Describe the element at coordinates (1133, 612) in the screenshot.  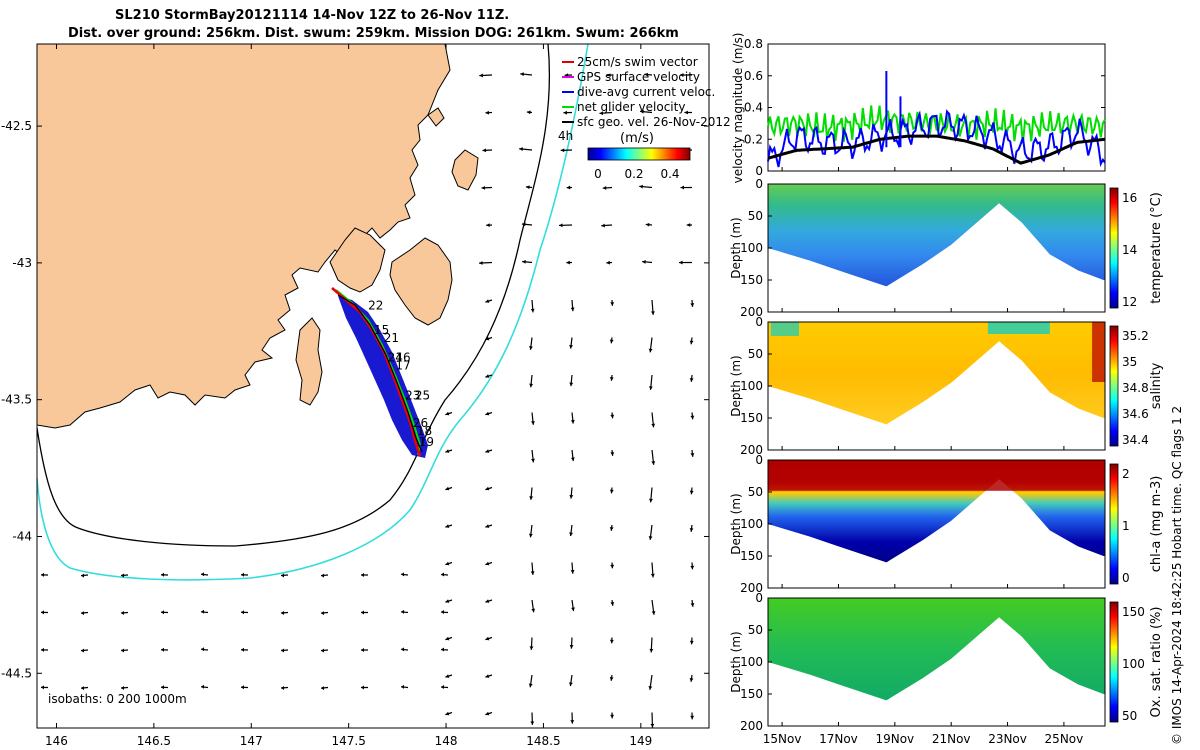
I see `colorbar-tick-label: 150` at that location.